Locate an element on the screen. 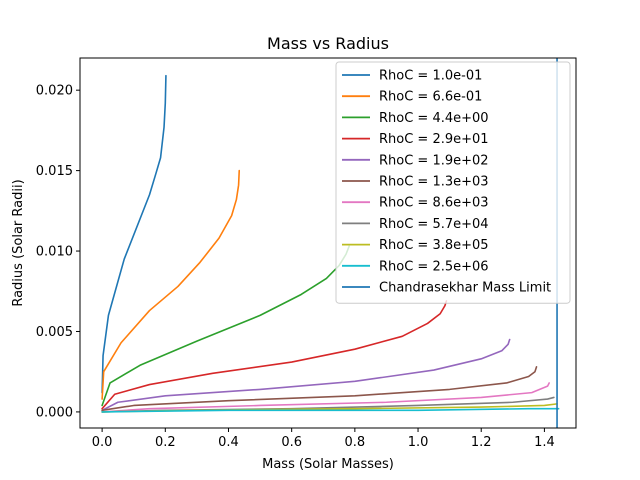 This screenshot has width=640, height=480. legend-label: Chandrasekhar Mass Limit is located at coordinates (465, 288).